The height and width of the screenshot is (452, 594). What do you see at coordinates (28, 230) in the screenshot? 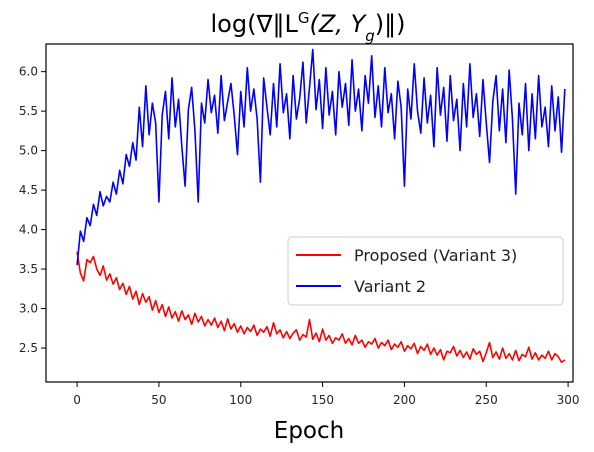
I see `y-tick-label-4: 4.0` at bounding box center [28, 230].